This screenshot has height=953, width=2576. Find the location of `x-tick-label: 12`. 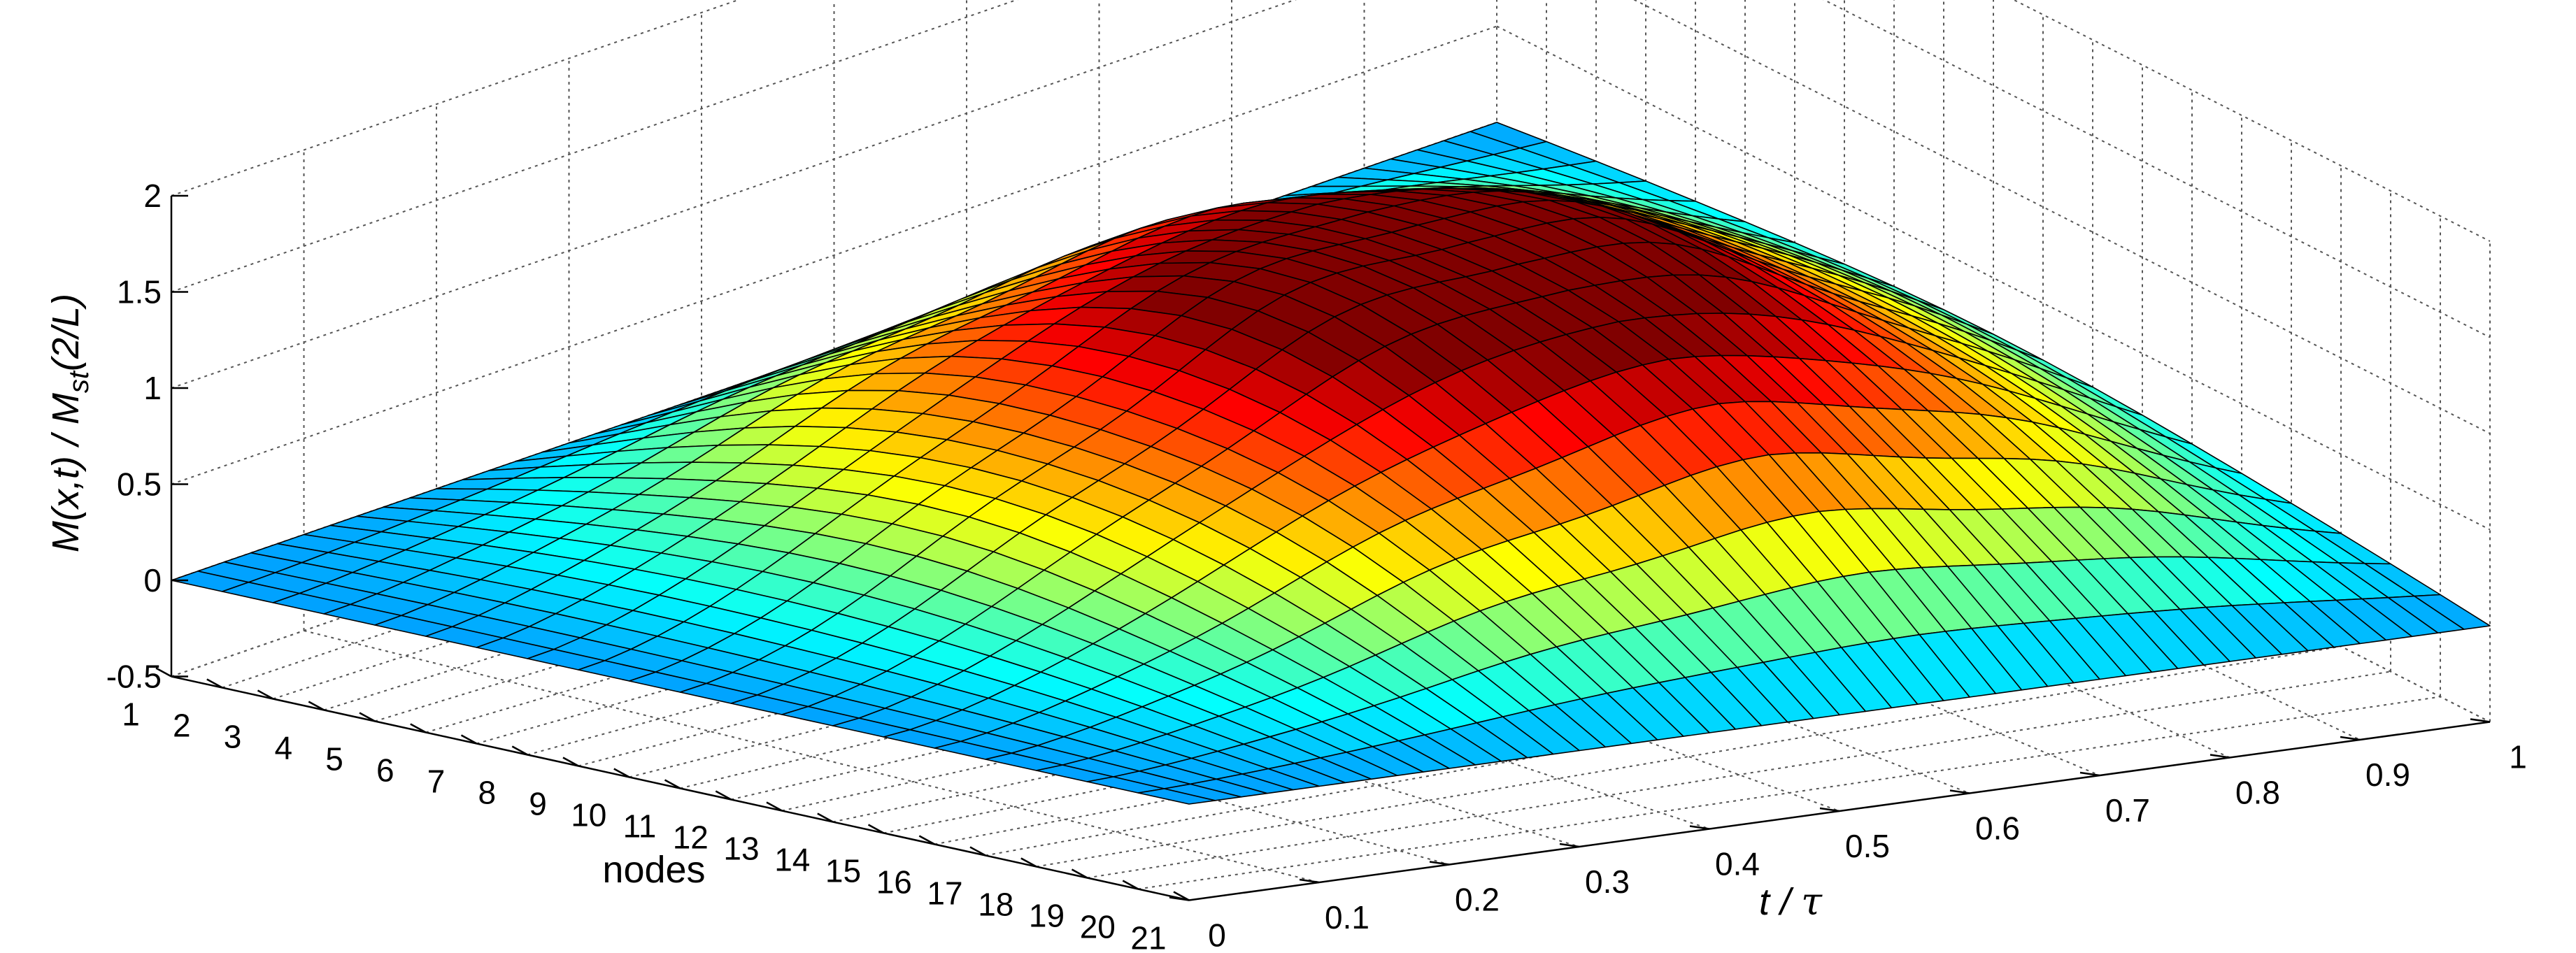

x-tick-label: 12 is located at coordinates (691, 837).